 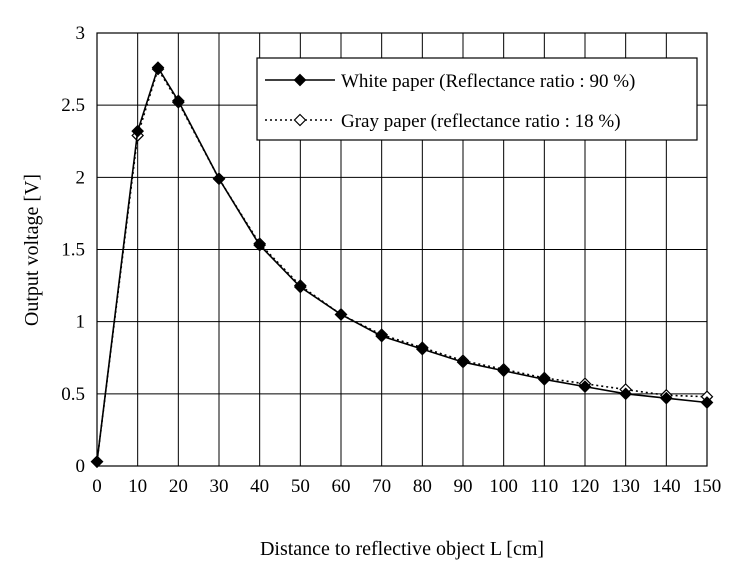 I want to click on x-tick-label: 20, so click(x=178, y=486).